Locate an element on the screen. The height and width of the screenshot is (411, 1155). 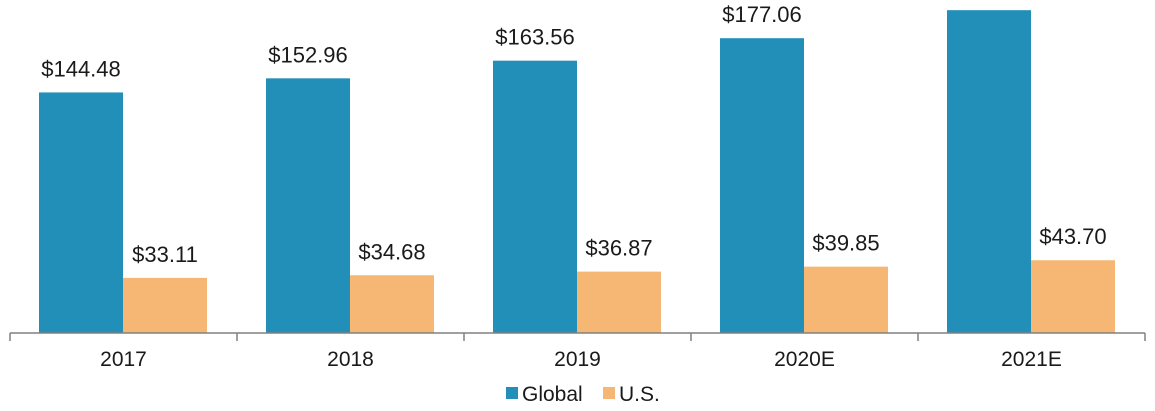
data-label-u-s-2021e: $43.70 is located at coordinates (1072, 236).